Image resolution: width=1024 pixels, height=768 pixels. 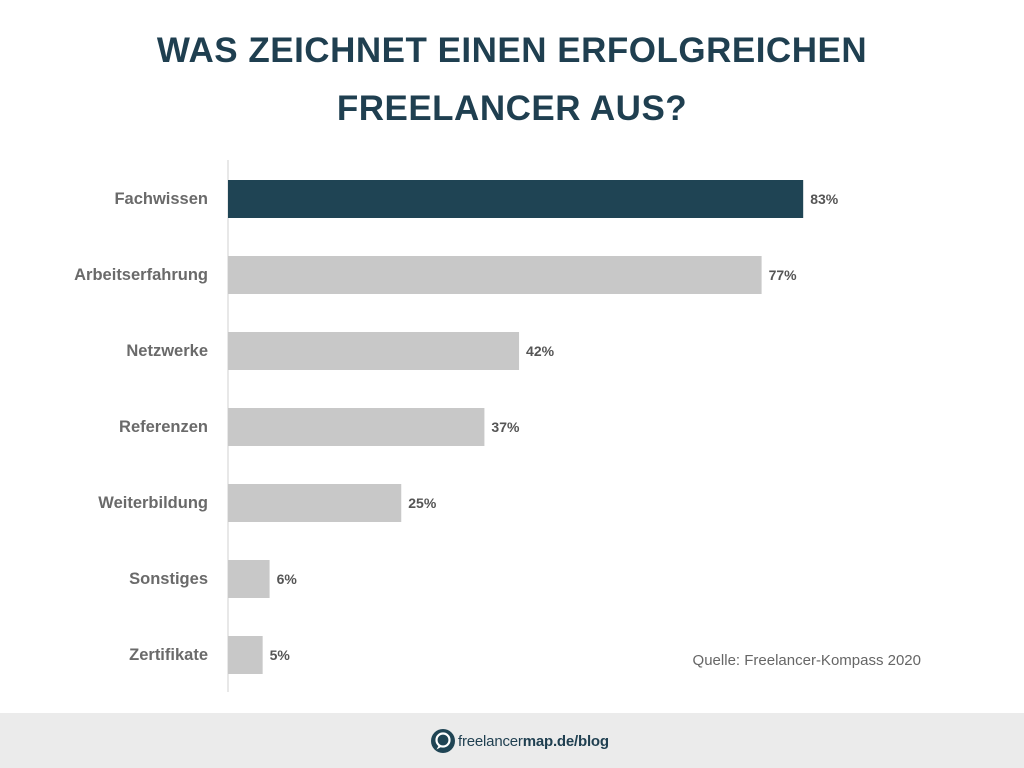 What do you see at coordinates (168, 579) in the screenshot?
I see `category-label-sonstiges: Sonstiges` at bounding box center [168, 579].